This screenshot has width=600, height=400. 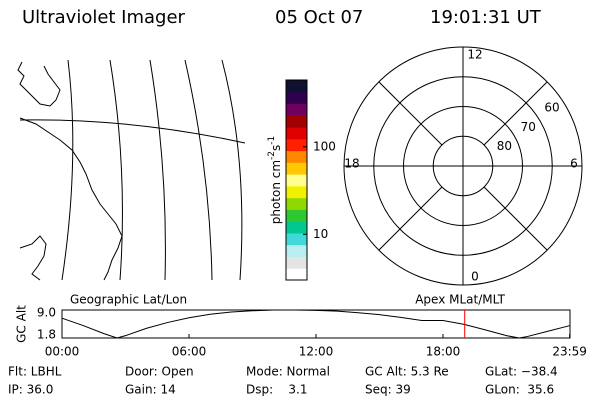 What do you see at coordinates (486, 17) in the screenshot?
I see `time: 19:01:31 UT` at bounding box center [486, 17].